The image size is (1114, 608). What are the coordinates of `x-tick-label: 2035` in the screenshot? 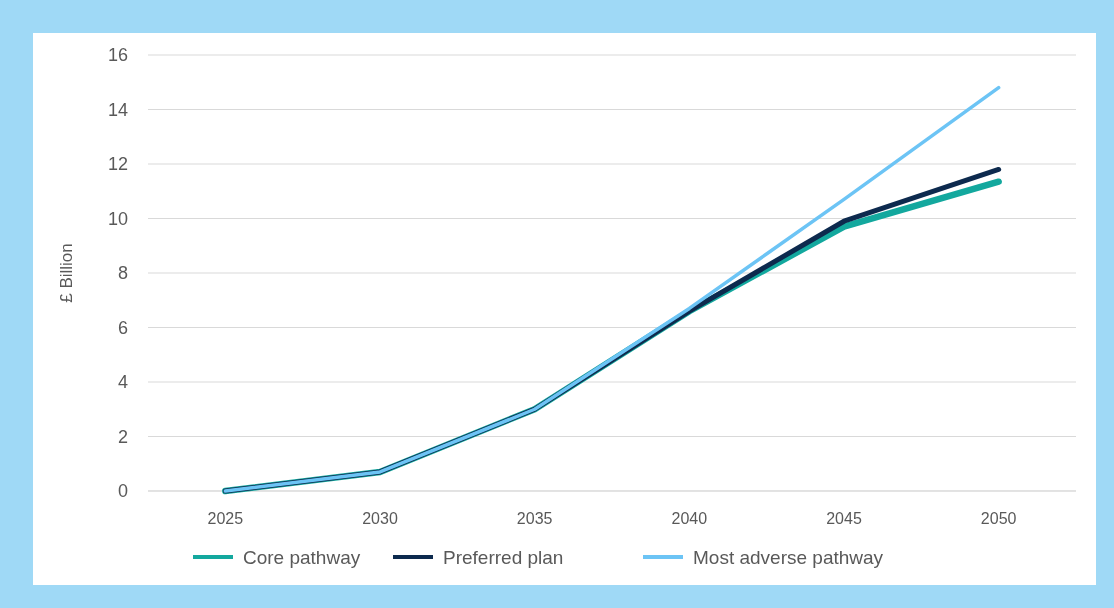 It's located at (534, 518).